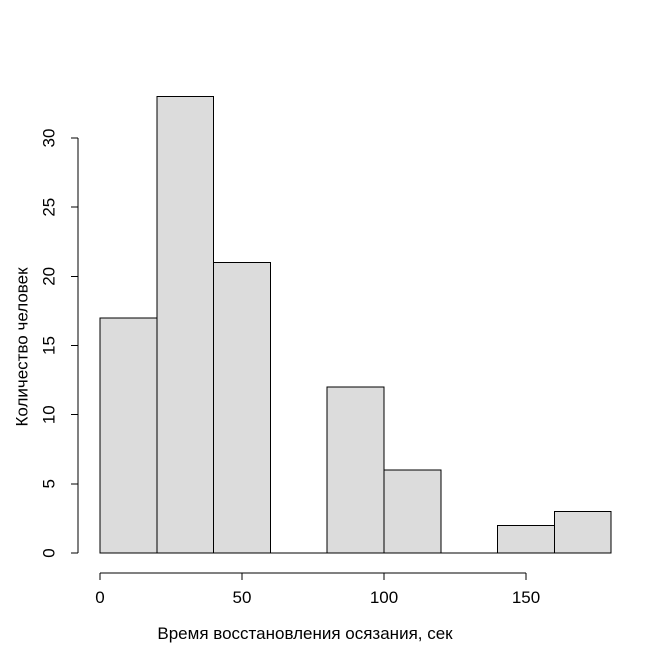  I want to click on x-tick-label-150: 150, so click(526, 597).